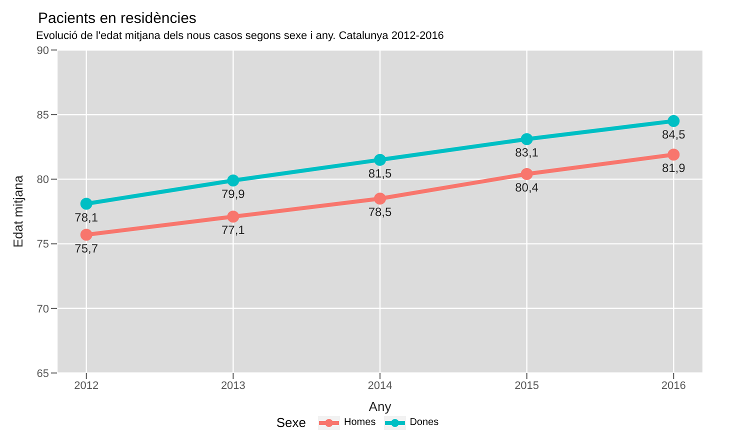 This screenshot has width=731, height=442. What do you see at coordinates (18, 211) in the screenshot?
I see `y-axis-title: Edat mitjana` at bounding box center [18, 211].